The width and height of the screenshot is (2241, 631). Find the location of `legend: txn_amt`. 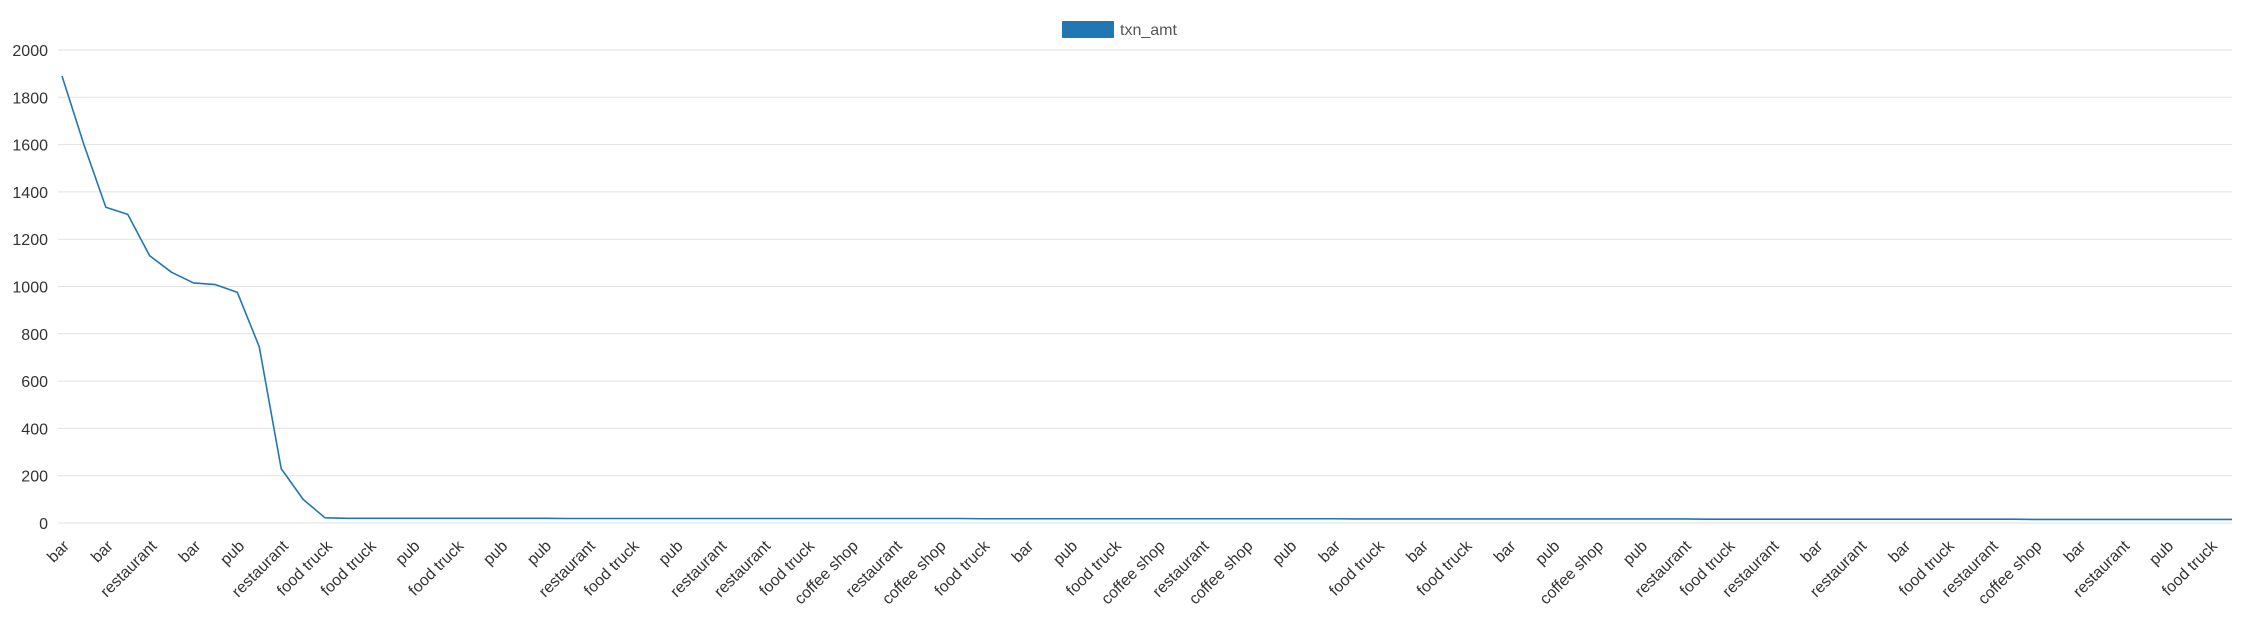

legend: txn_amt is located at coordinates (1119, 30).